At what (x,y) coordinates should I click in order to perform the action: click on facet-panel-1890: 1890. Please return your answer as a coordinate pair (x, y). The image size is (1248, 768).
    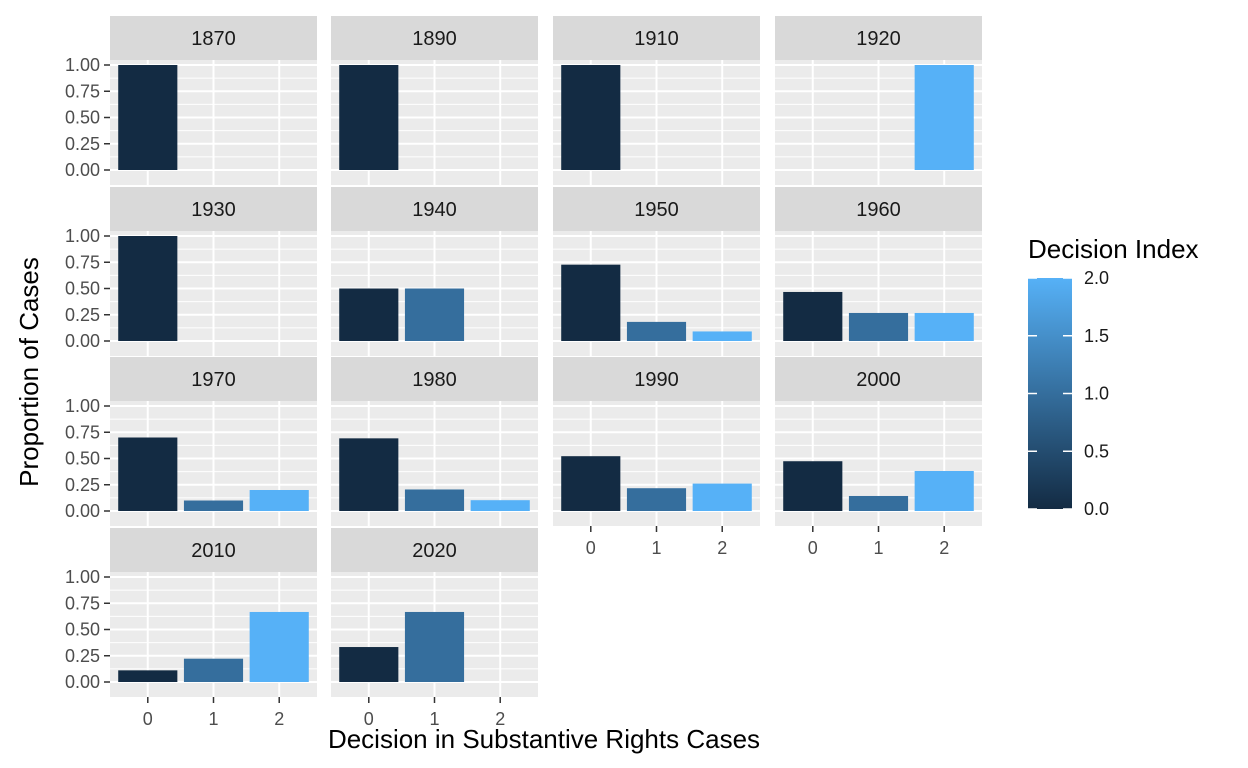
    Looking at the image, I should click on (434, 100).